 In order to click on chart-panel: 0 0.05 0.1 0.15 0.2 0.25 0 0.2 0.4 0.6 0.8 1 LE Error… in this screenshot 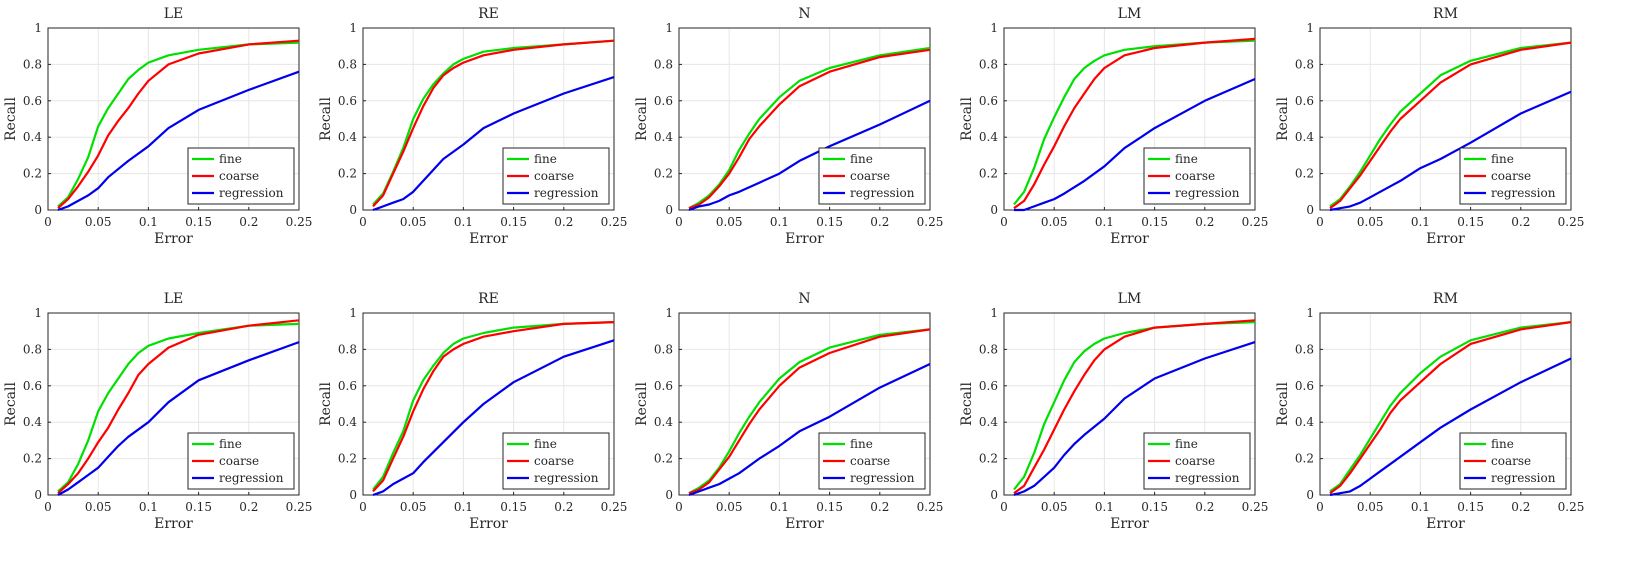, I will do `click(157, 411)`.